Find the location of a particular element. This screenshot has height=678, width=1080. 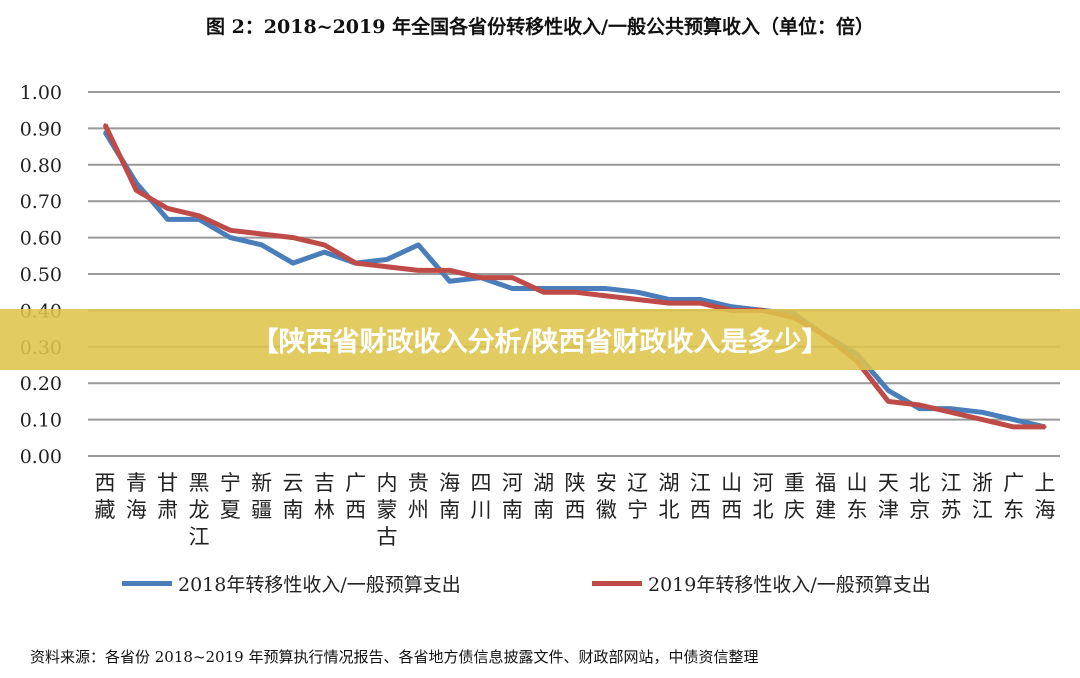

x-tick-label: 黑龙江 is located at coordinates (199, 510).